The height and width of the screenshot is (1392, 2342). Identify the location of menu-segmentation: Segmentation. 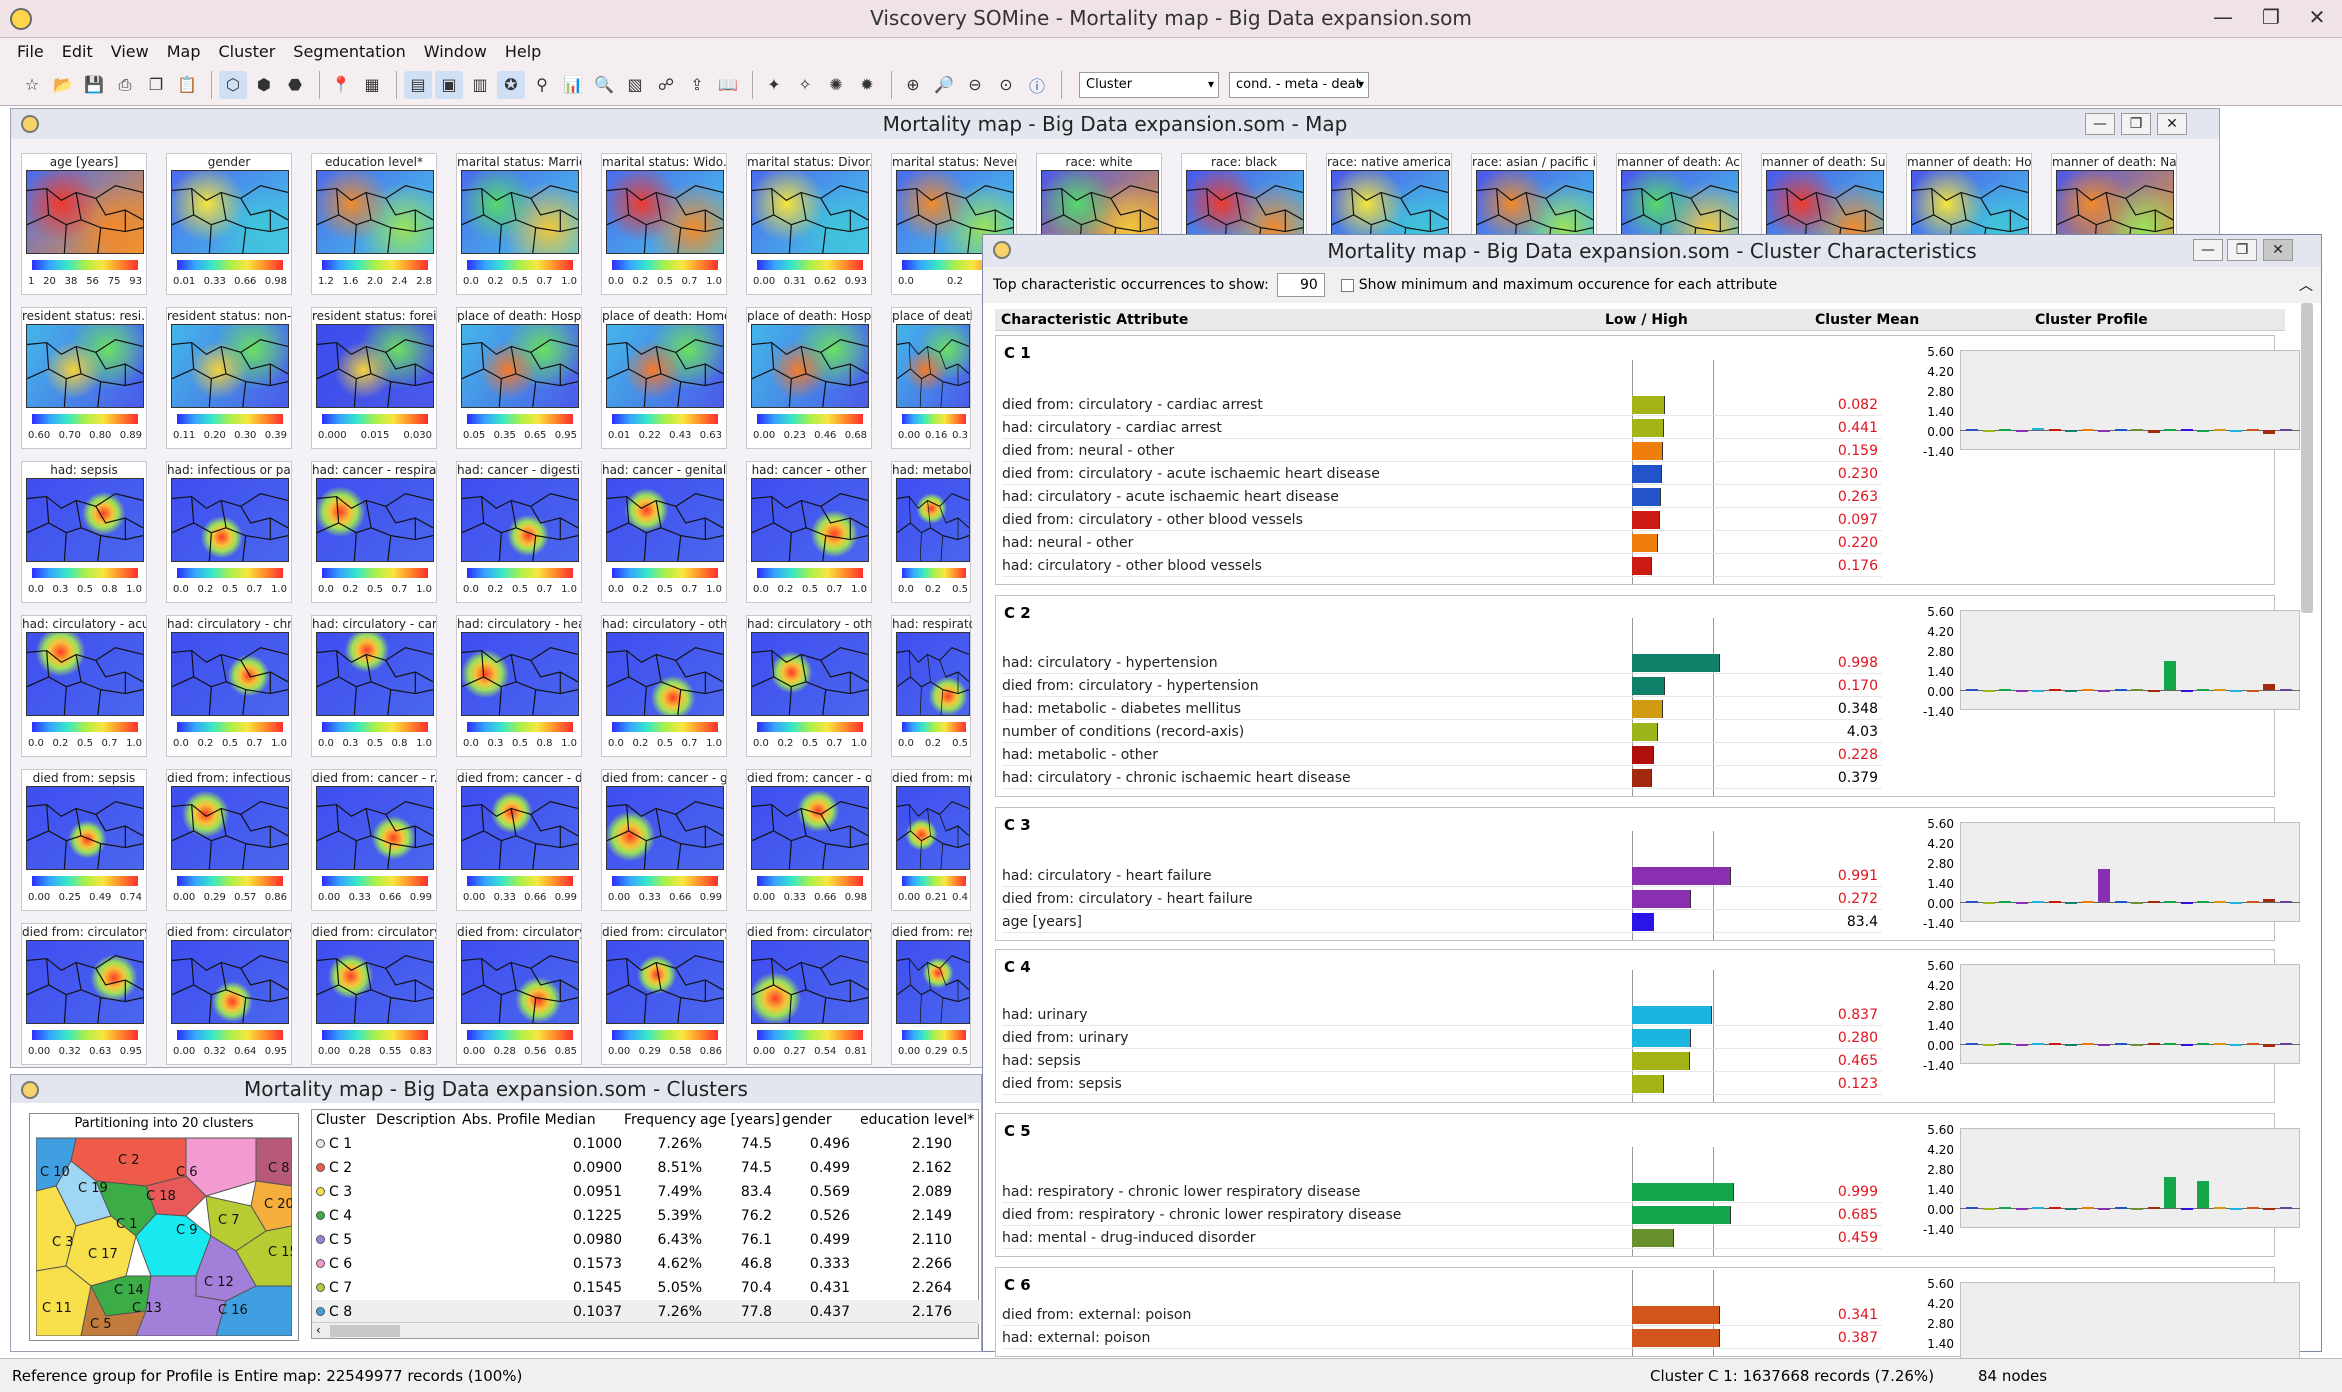
(349, 51).